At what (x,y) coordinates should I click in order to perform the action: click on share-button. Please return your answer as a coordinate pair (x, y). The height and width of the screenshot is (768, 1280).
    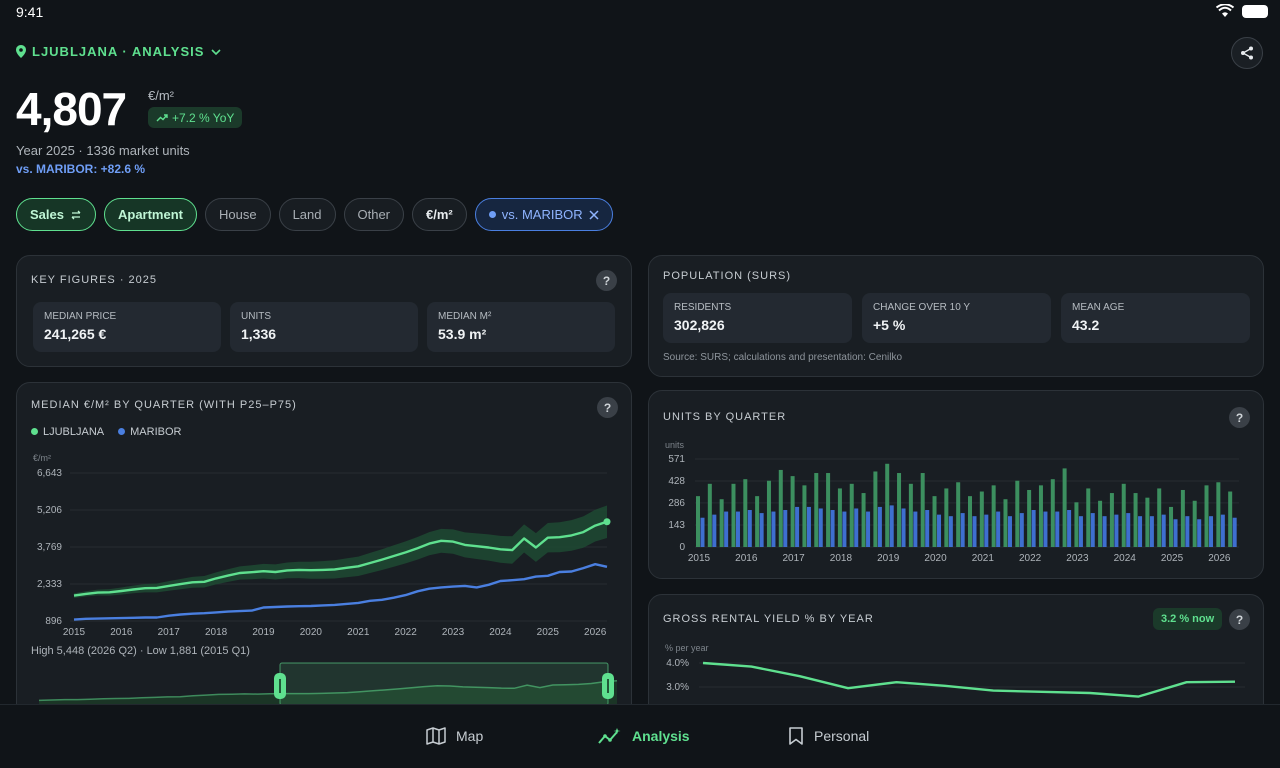
    Looking at the image, I should click on (1247, 53).